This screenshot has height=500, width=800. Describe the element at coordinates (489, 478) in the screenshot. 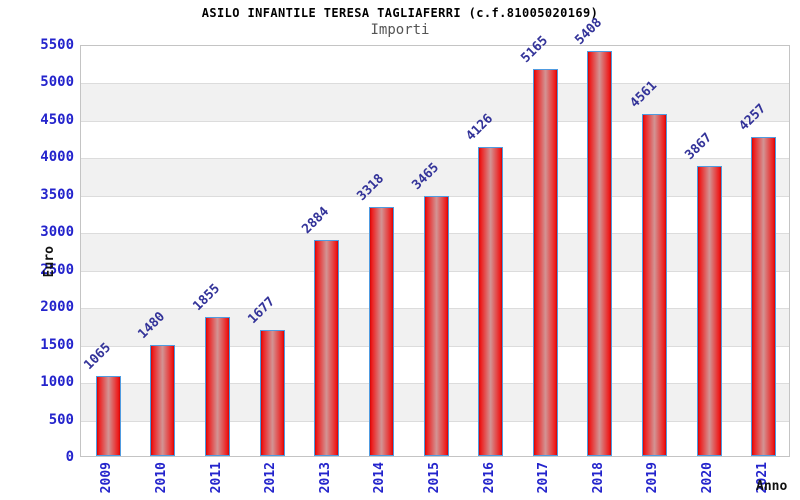

I see `x-tick-label: 2016` at that location.